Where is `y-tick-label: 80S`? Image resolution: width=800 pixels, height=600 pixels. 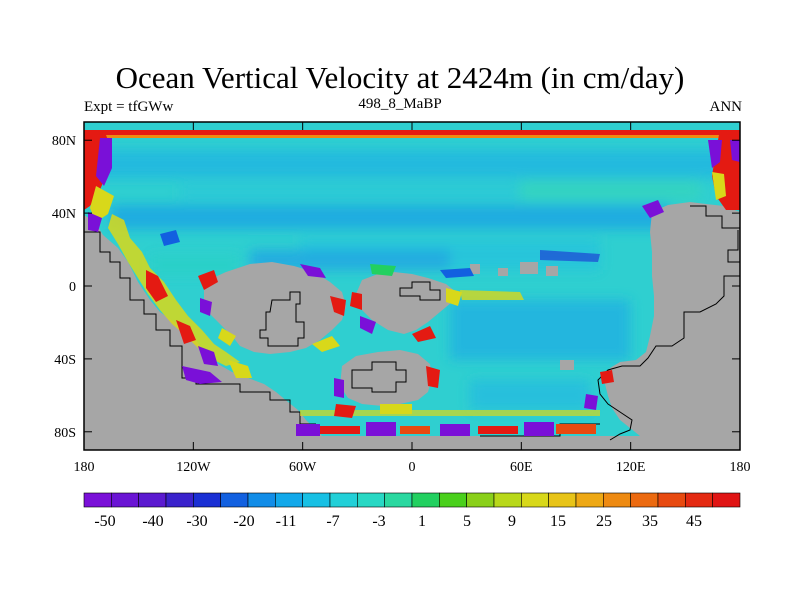
y-tick-label: 80S is located at coordinates (65, 433).